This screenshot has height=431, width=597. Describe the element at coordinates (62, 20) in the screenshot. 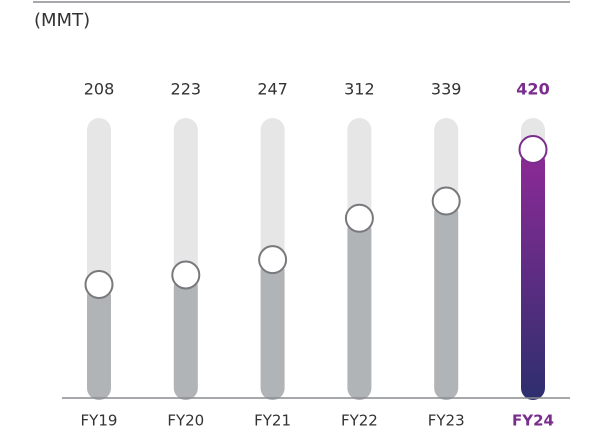

I see `unit-label: (MMT)` at that location.